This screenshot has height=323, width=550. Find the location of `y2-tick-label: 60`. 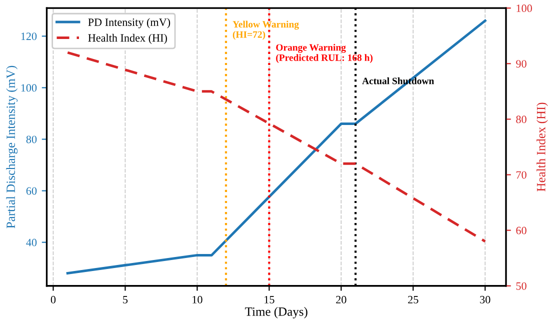

y2-tick-label: 60 is located at coordinates (521, 230).